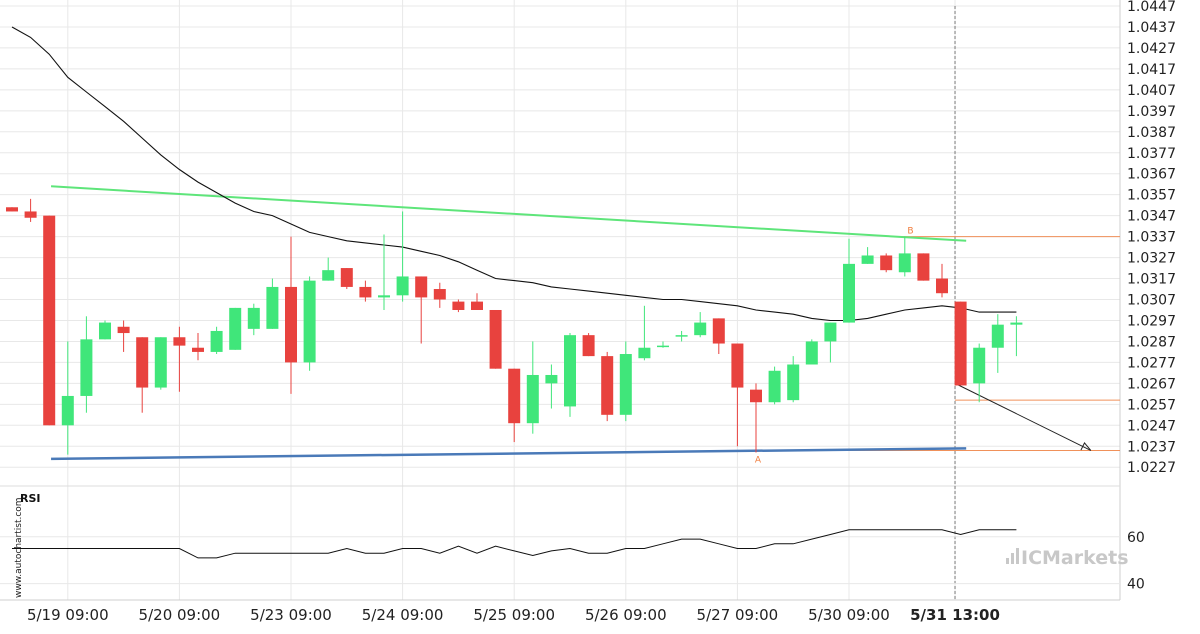  Describe the element at coordinates (849, 615) in the screenshot. I see `x-tick-label: 5/30 09:00` at that location.